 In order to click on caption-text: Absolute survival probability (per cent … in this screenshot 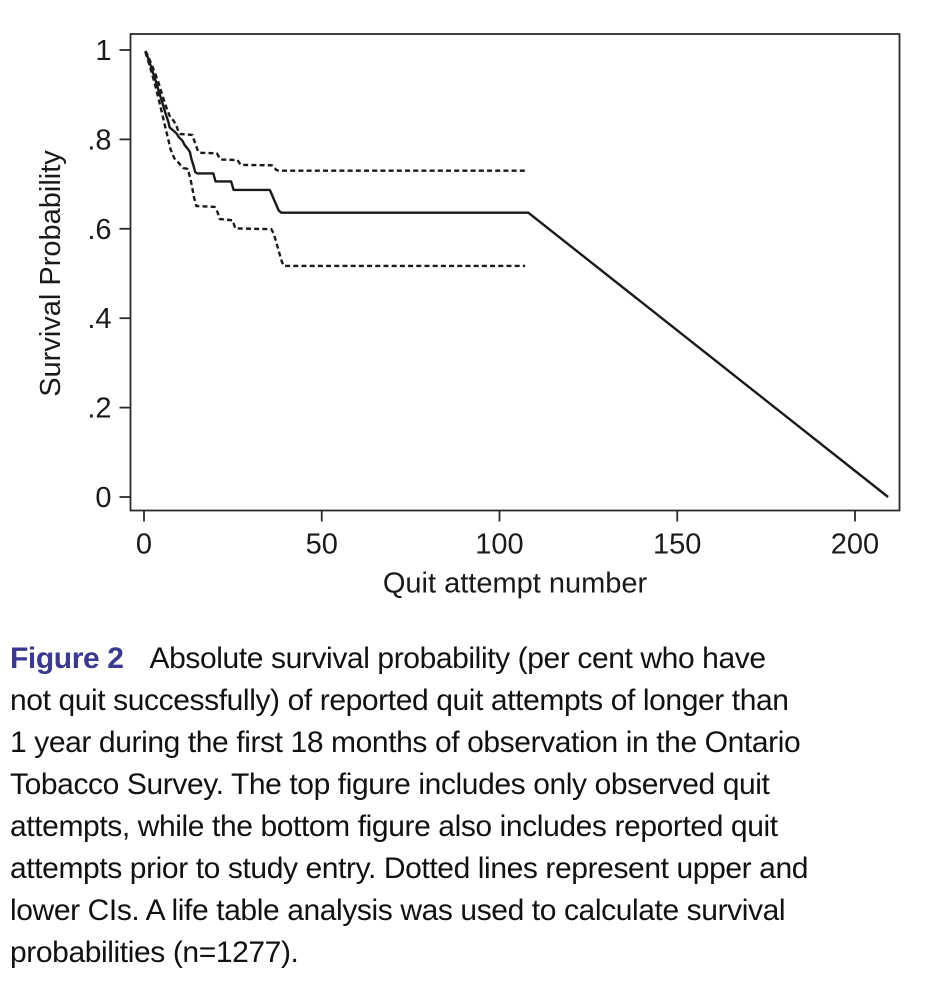, I will do `click(458, 658)`.